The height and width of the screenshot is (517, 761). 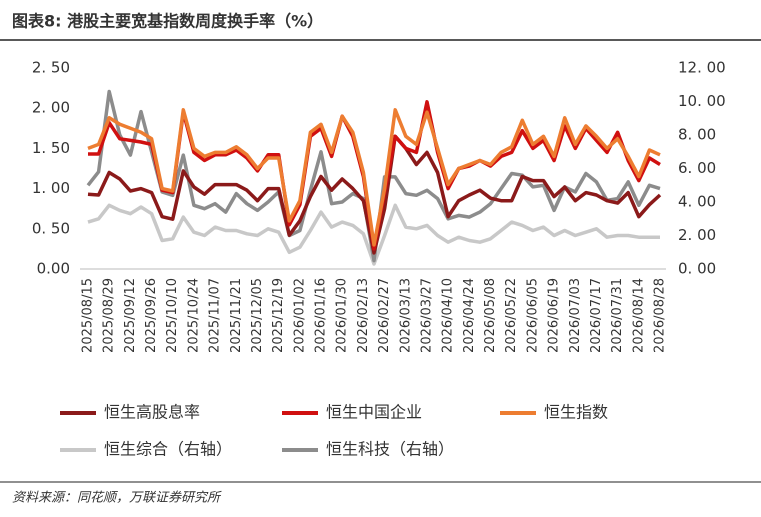 I want to click on x-tick-label: 2026/01/02, so click(x=299, y=315).